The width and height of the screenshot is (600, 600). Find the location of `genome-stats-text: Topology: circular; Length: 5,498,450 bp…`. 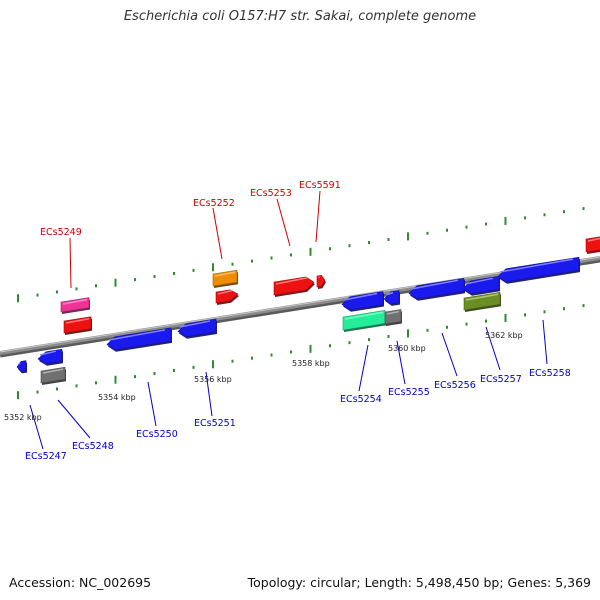

genome-stats-text: Topology: circular; Length: 5,498,450 bp… is located at coordinates (419, 582).